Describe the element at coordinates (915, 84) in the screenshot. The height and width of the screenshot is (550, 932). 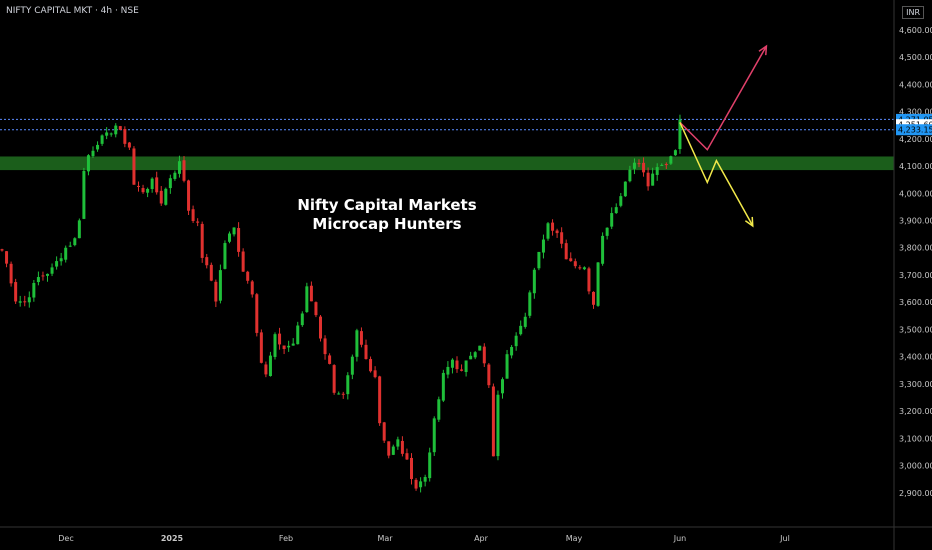
I see `y-tick-label: 4,400.00` at that location.